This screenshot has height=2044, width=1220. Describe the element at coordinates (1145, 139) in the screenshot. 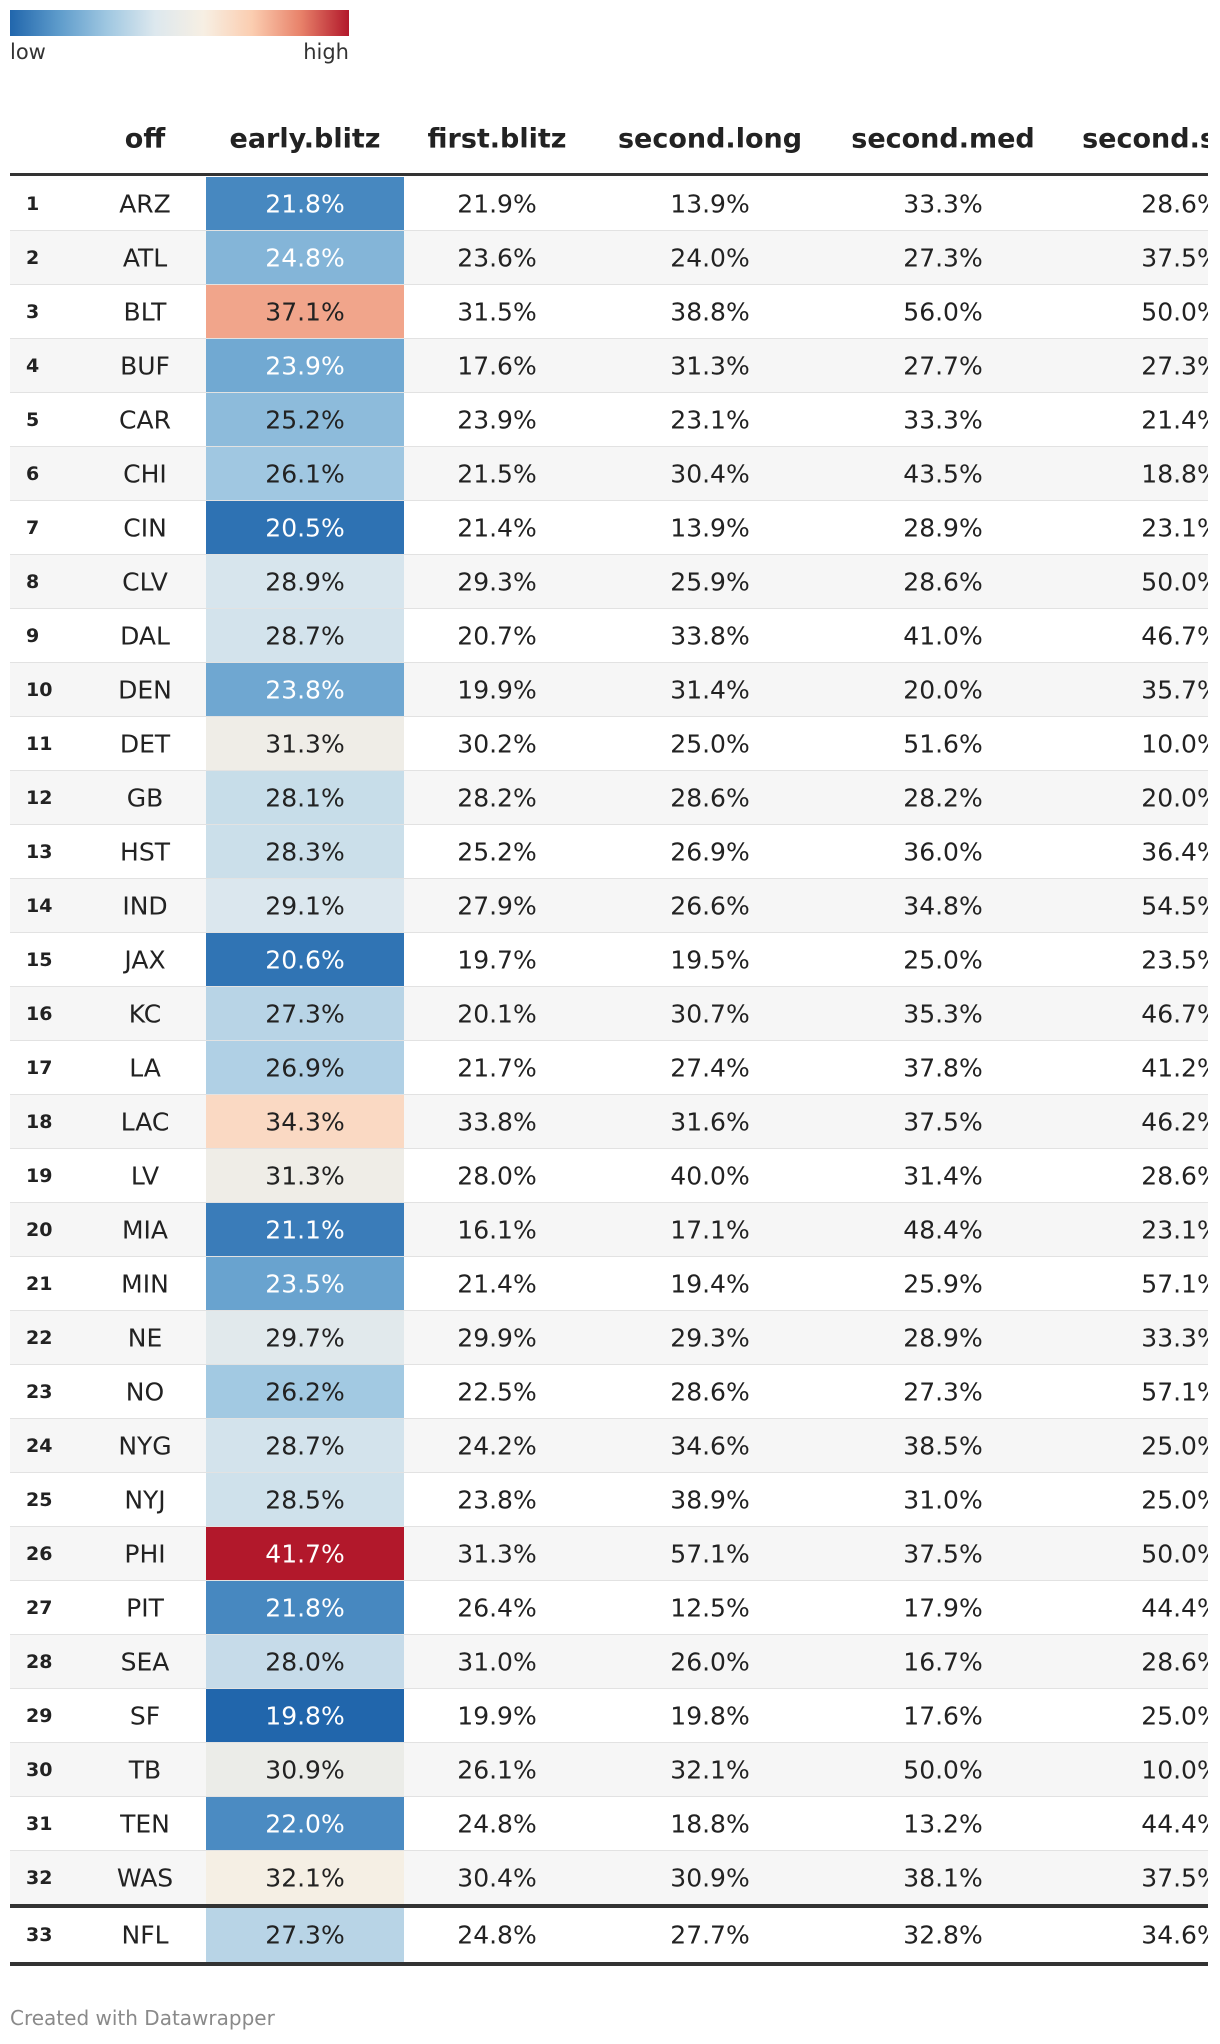

I see `column-header: second.short` at that location.